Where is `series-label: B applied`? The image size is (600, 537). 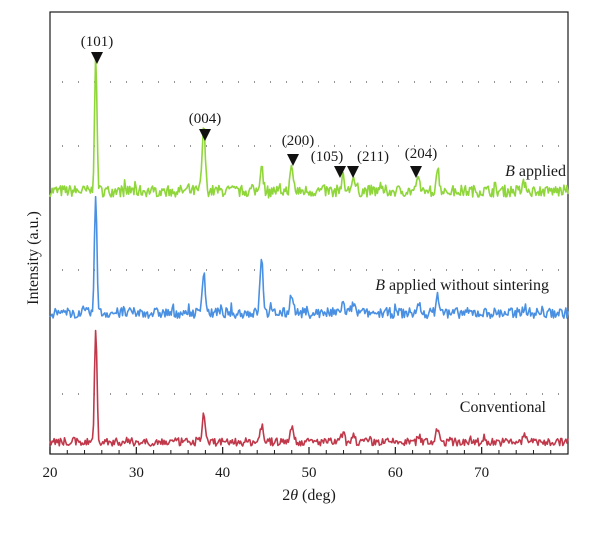 series-label: B applied is located at coordinates (535, 171).